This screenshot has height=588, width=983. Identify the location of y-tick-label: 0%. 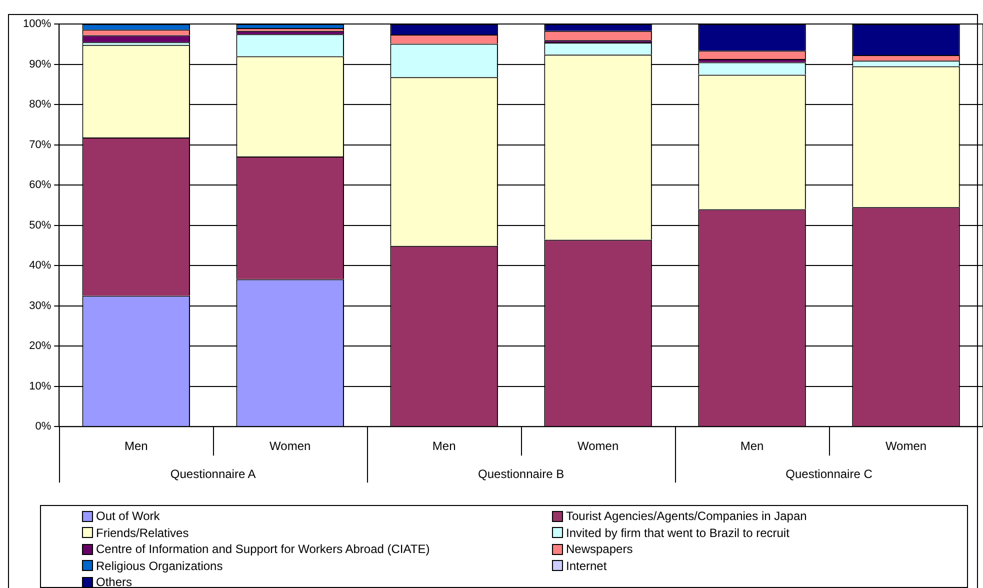
(43, 426).